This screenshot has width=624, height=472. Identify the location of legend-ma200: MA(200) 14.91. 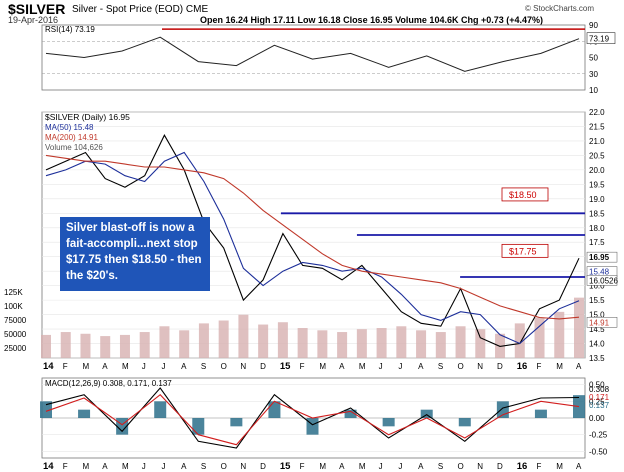
(71, 137).